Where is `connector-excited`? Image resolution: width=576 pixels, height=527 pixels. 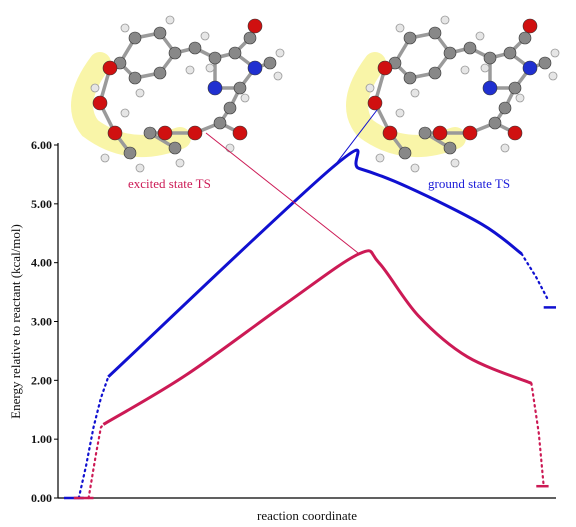
connector-excited is located at coordinates (282, 193).